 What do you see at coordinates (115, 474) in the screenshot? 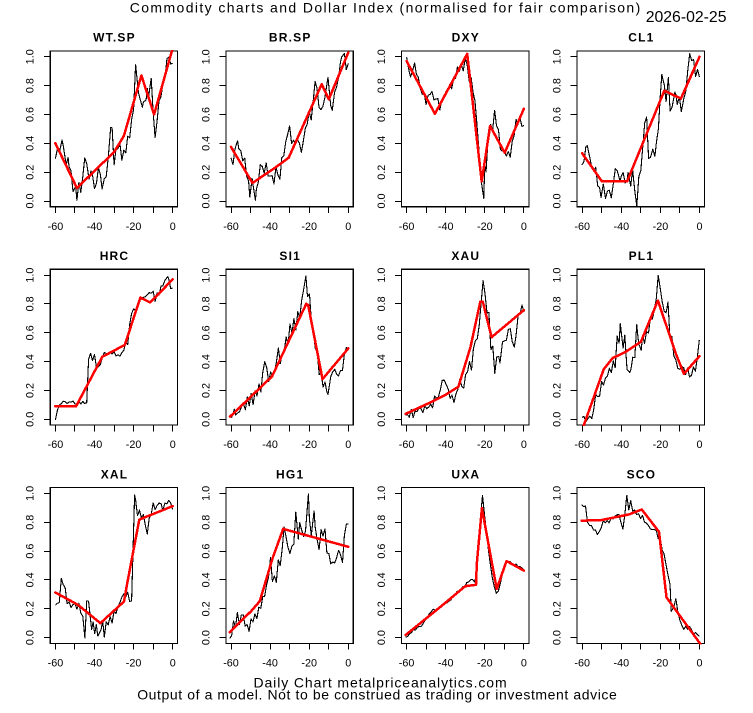
I see `svg-text: XAL` at bounding box center [115, 474].